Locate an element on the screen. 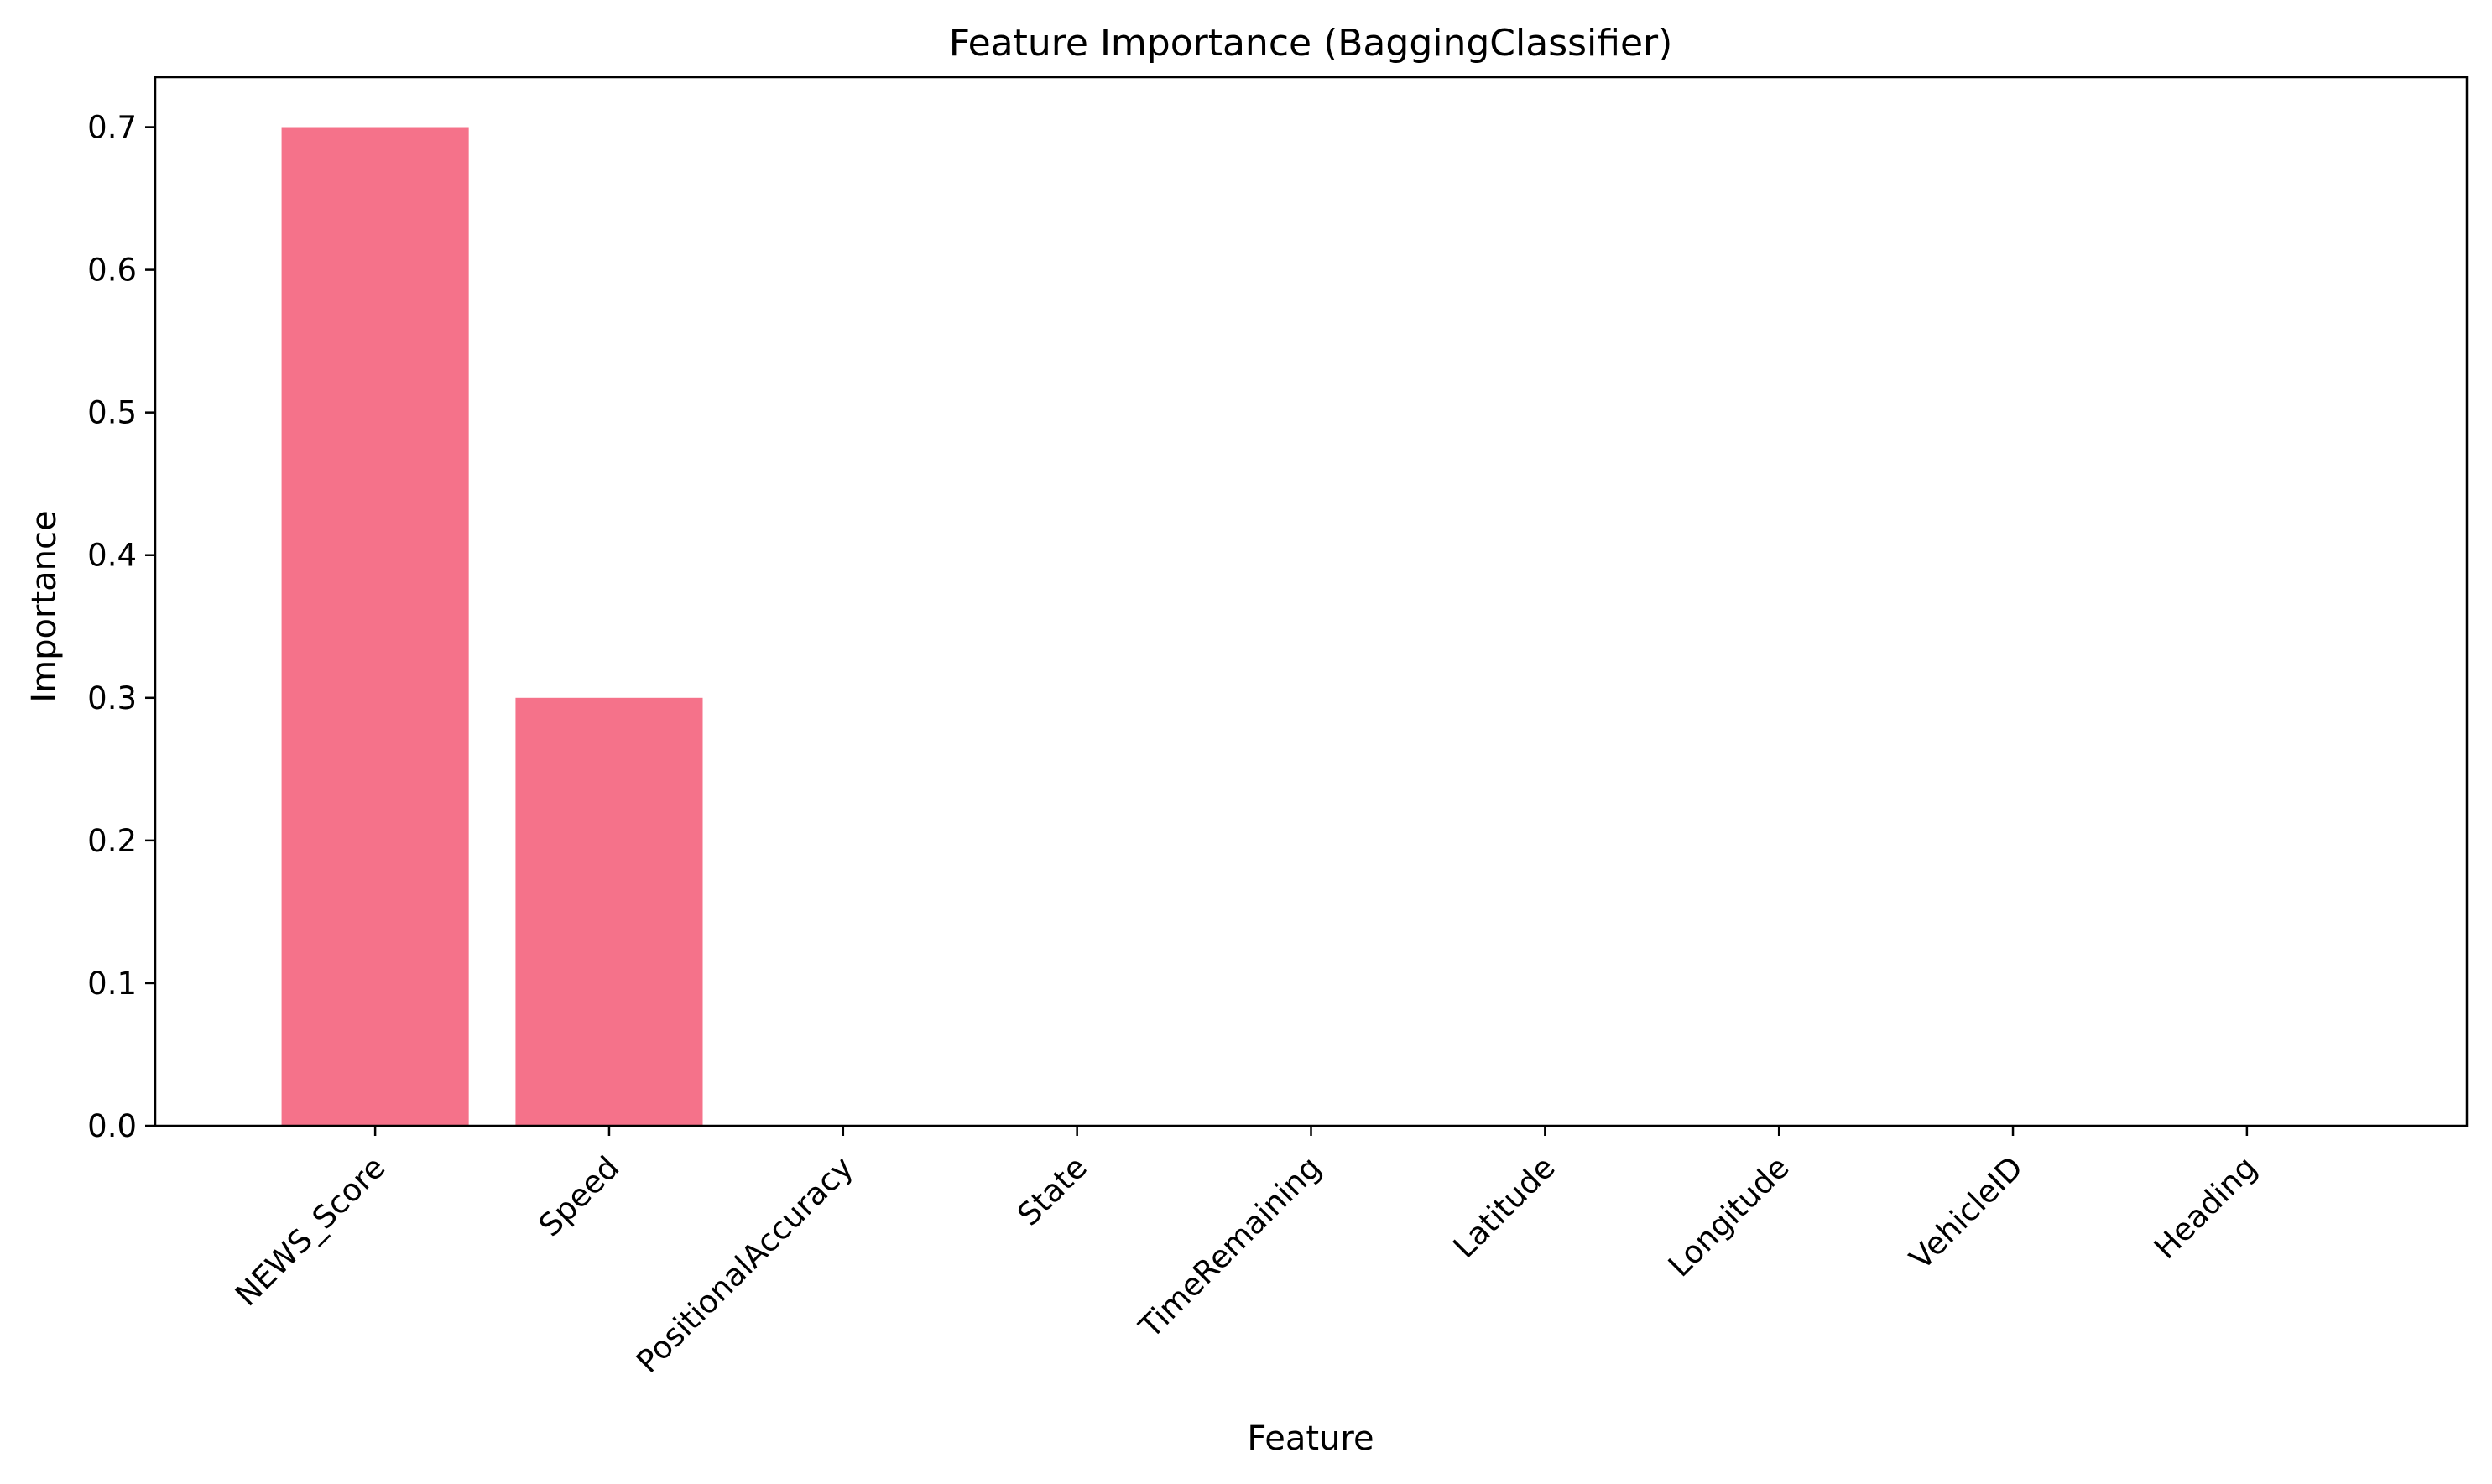 This screenshot has width=2492, height=1484. y-tick-label: 0.7 is located at coordinates (112, 128).